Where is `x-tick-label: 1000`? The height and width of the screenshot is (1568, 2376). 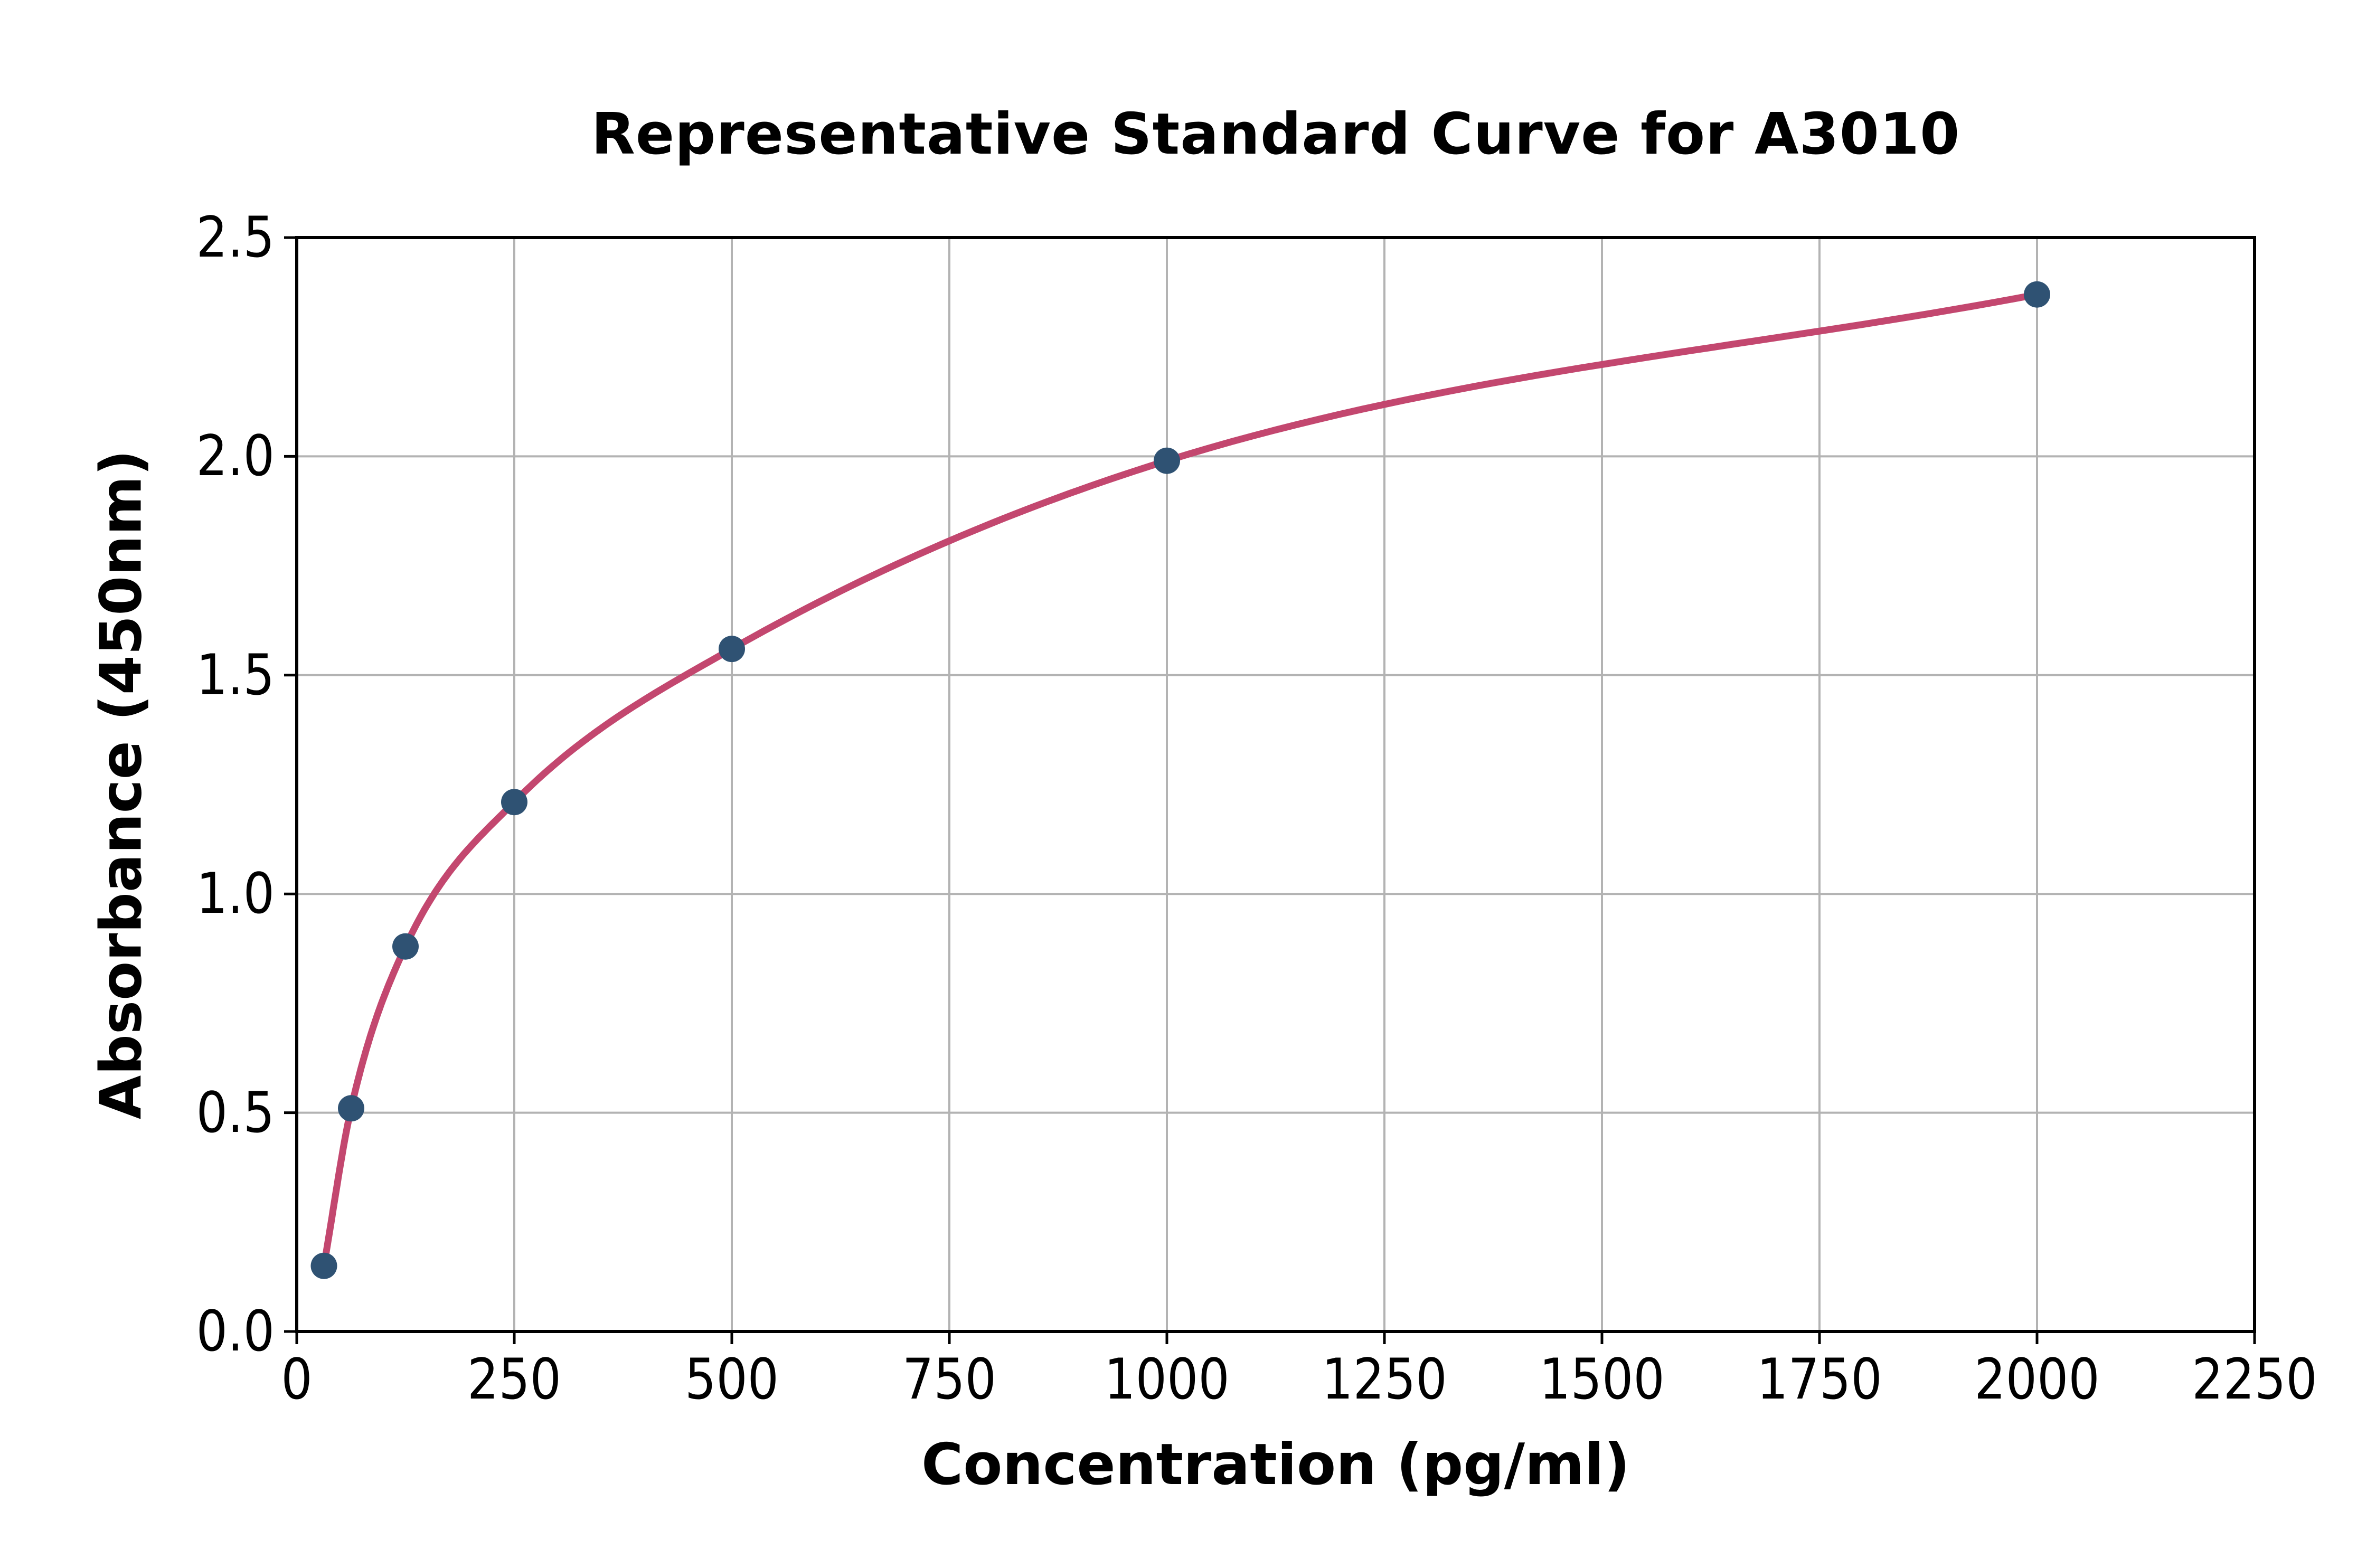 x-tick-label: 1000 is located at coordinates (1167, 1380).